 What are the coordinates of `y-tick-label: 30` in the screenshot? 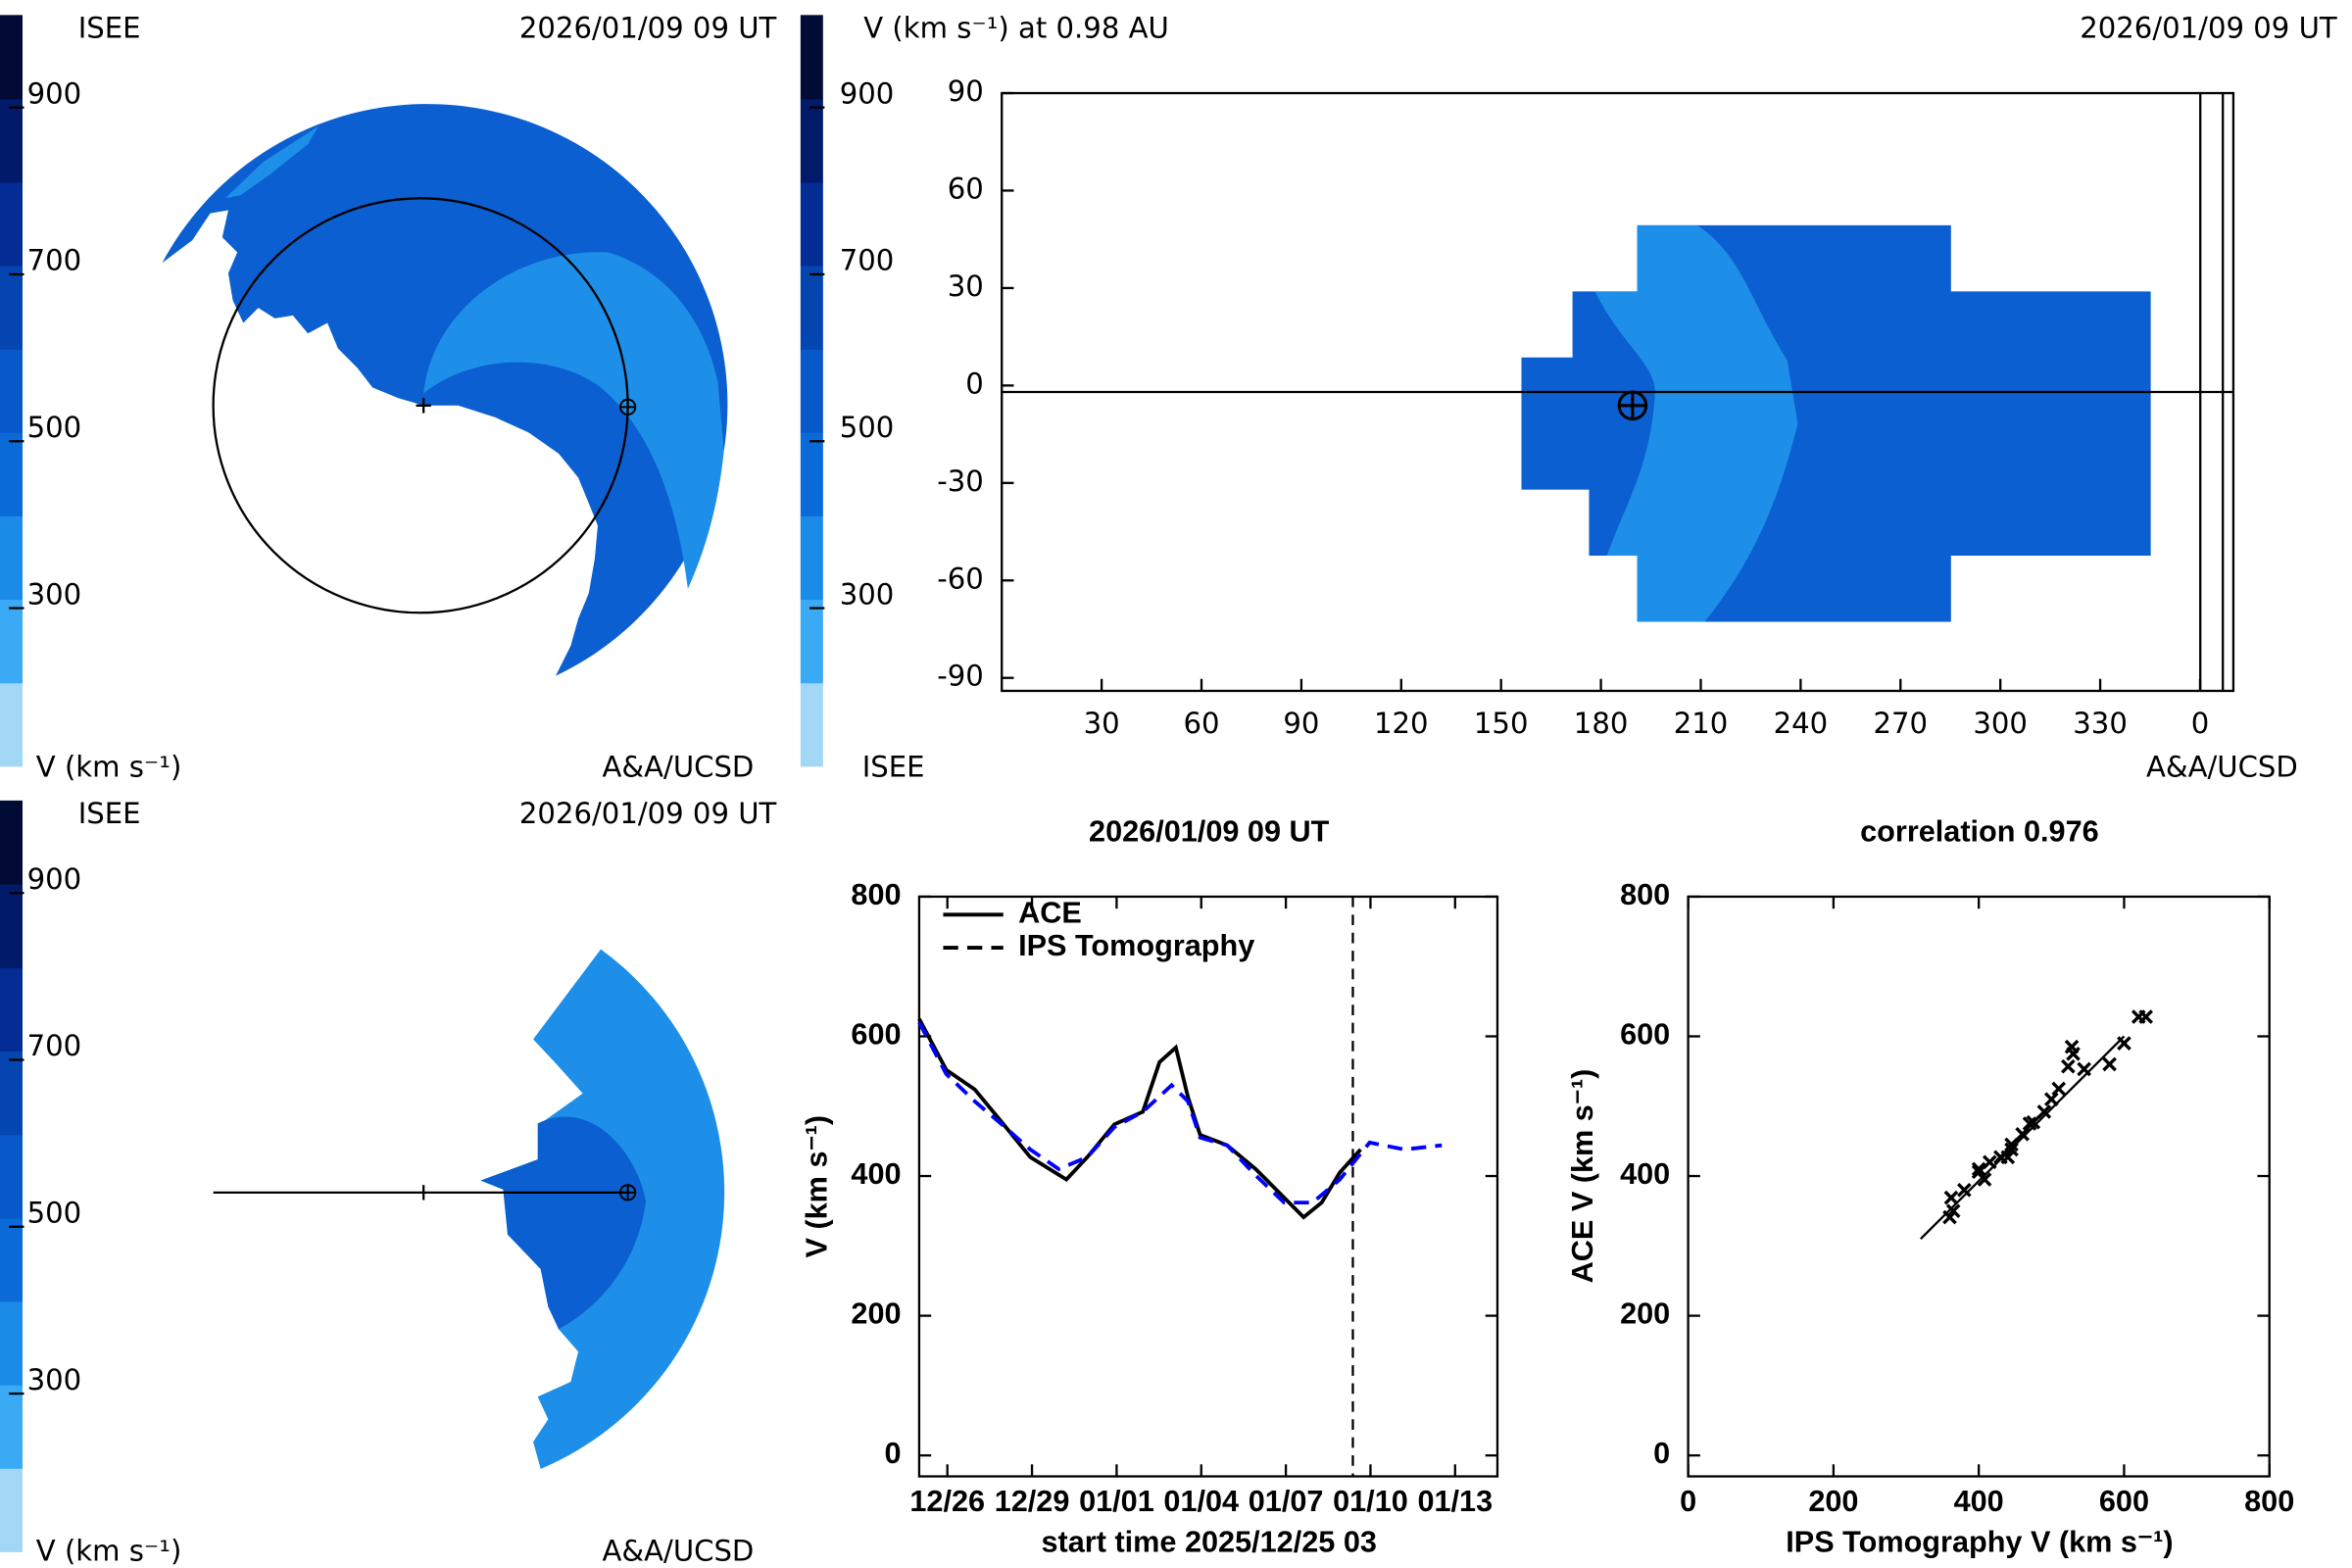 It's located at (966, 287).